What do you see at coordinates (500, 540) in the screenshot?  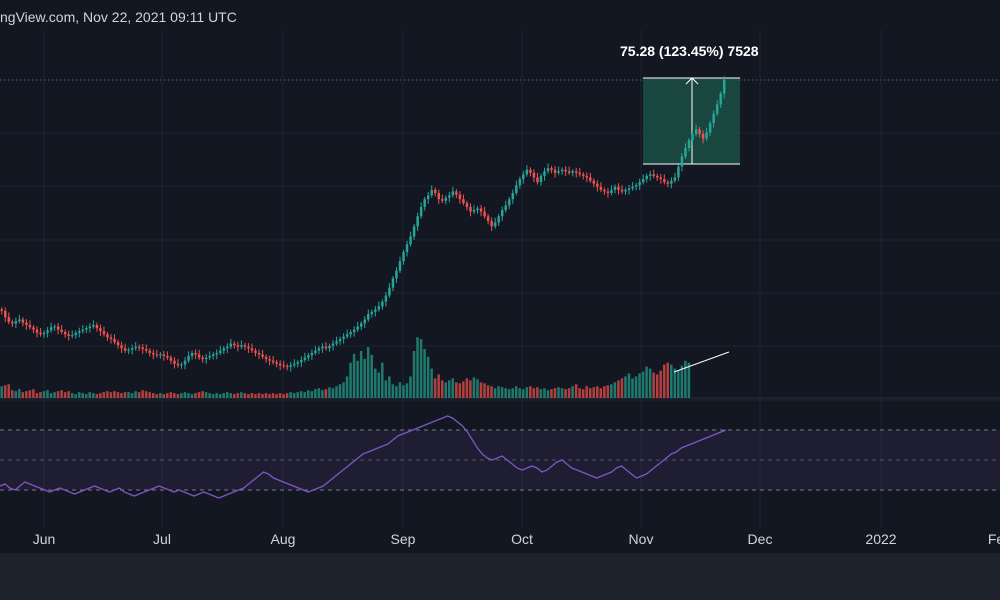 I see `x-axis: Jun Jul Aug Sep Oct Nov Dec 2022 Fe` at bounding box center [500, 540].